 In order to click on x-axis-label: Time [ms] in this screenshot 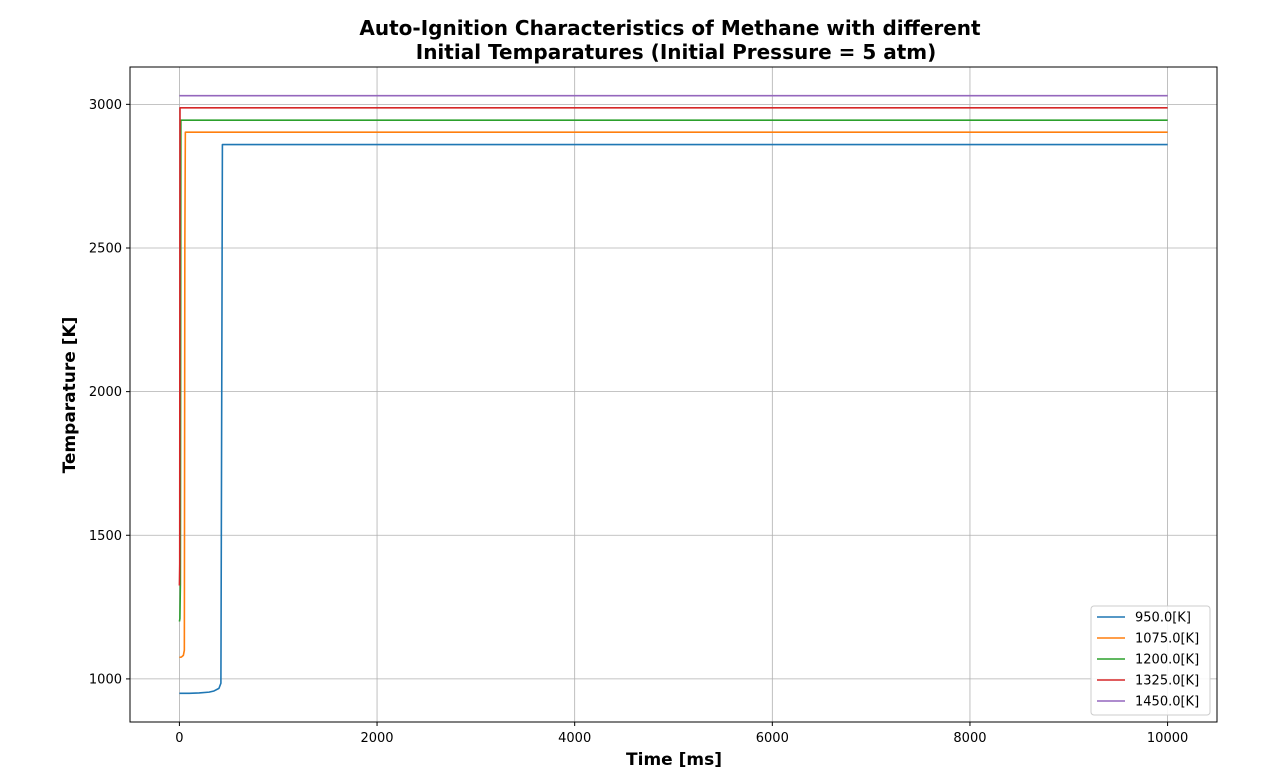, I will do `click(674, 760)`.